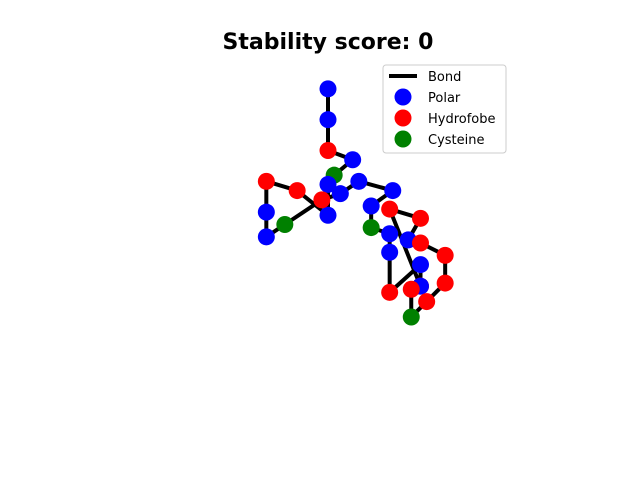 Image resolution: width=640 pixels, height=480 pixels. I want to click on legend-frame, so click(444, 109).